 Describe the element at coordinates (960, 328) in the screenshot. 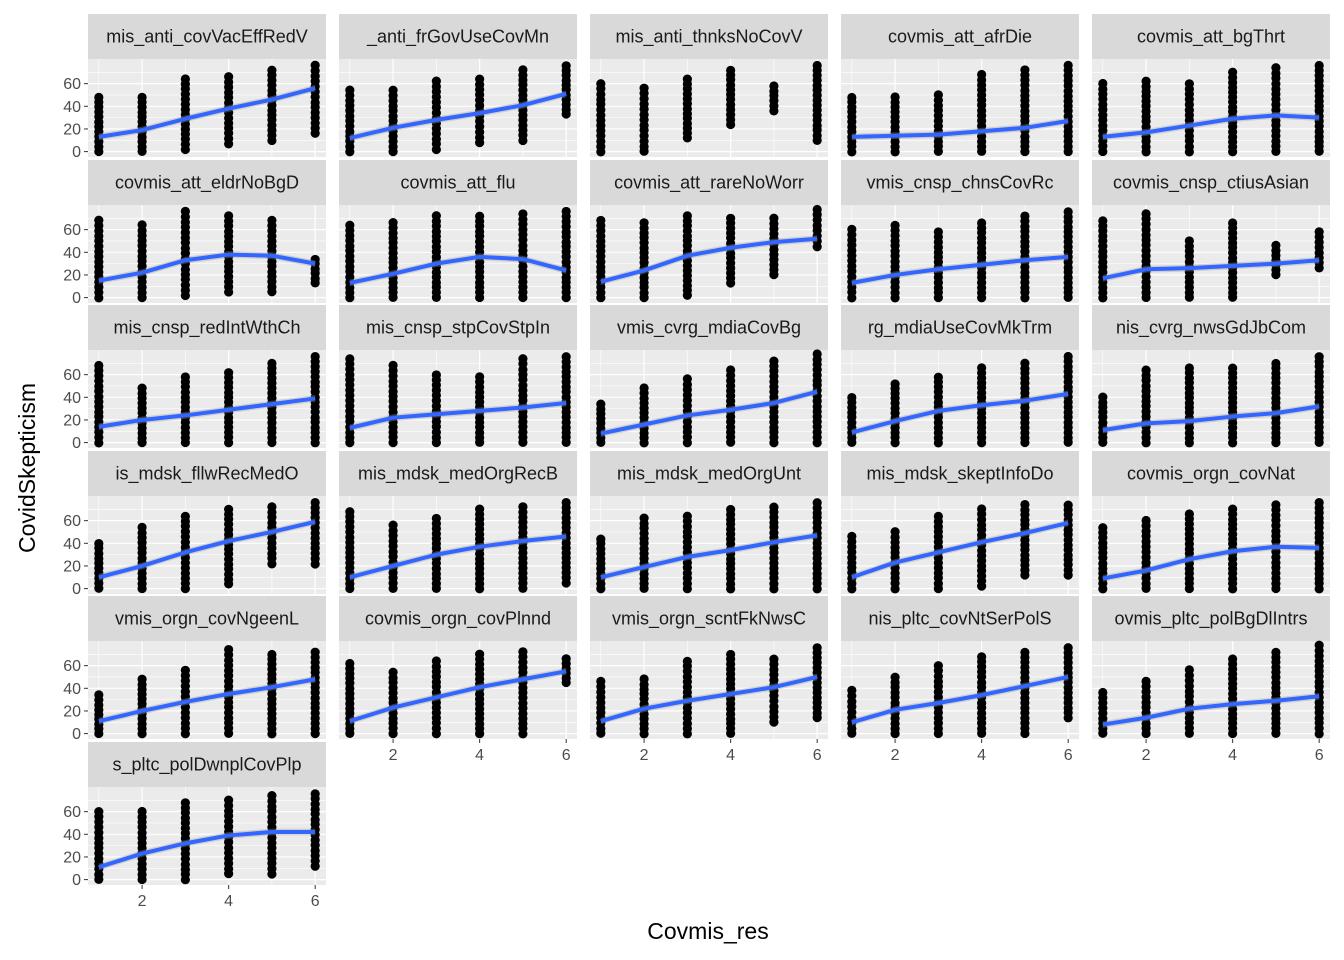

I see `facet-strip-label: rg_mdiaUseCovMkTrm` at that location.